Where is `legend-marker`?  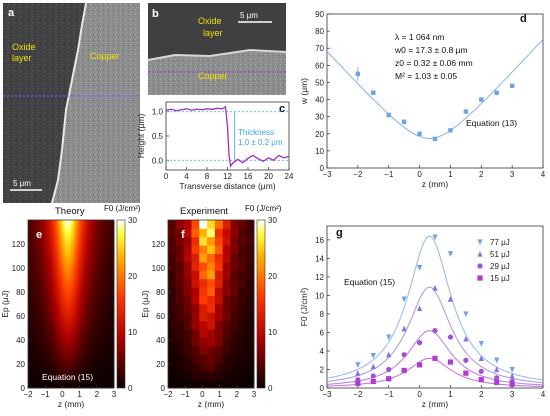 legend-marker is located at coordinates (480, 266).